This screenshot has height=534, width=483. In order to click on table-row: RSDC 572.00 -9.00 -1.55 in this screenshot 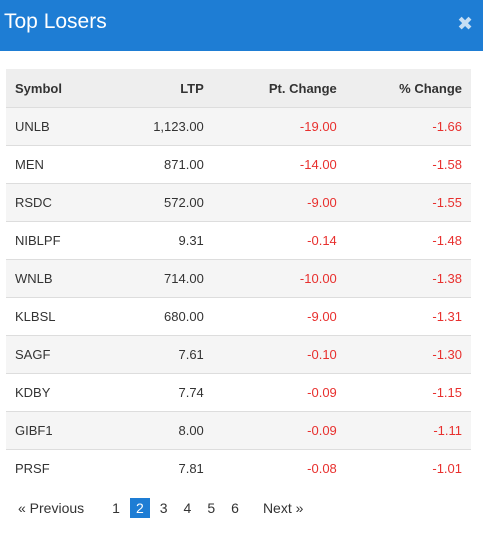, I will do `click(238, 202)`.